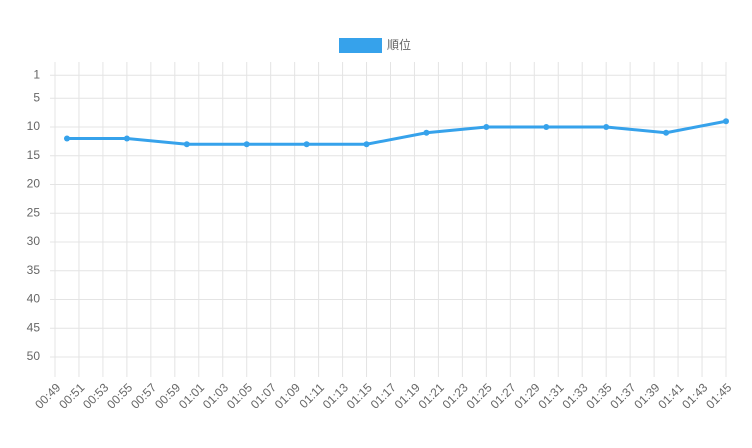 The width and height of the screenshot is (752, 448). I want to click on y-tick-label: 10, so click(34, 126).